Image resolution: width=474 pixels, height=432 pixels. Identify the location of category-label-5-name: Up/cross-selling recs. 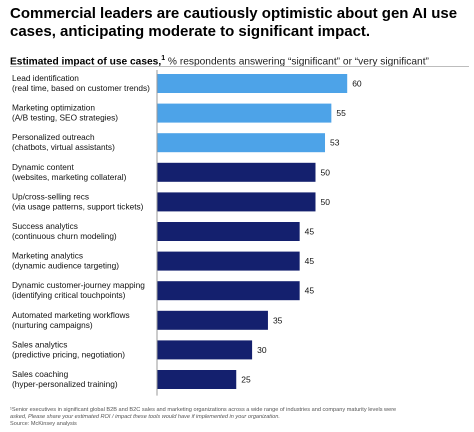
(50, 196).